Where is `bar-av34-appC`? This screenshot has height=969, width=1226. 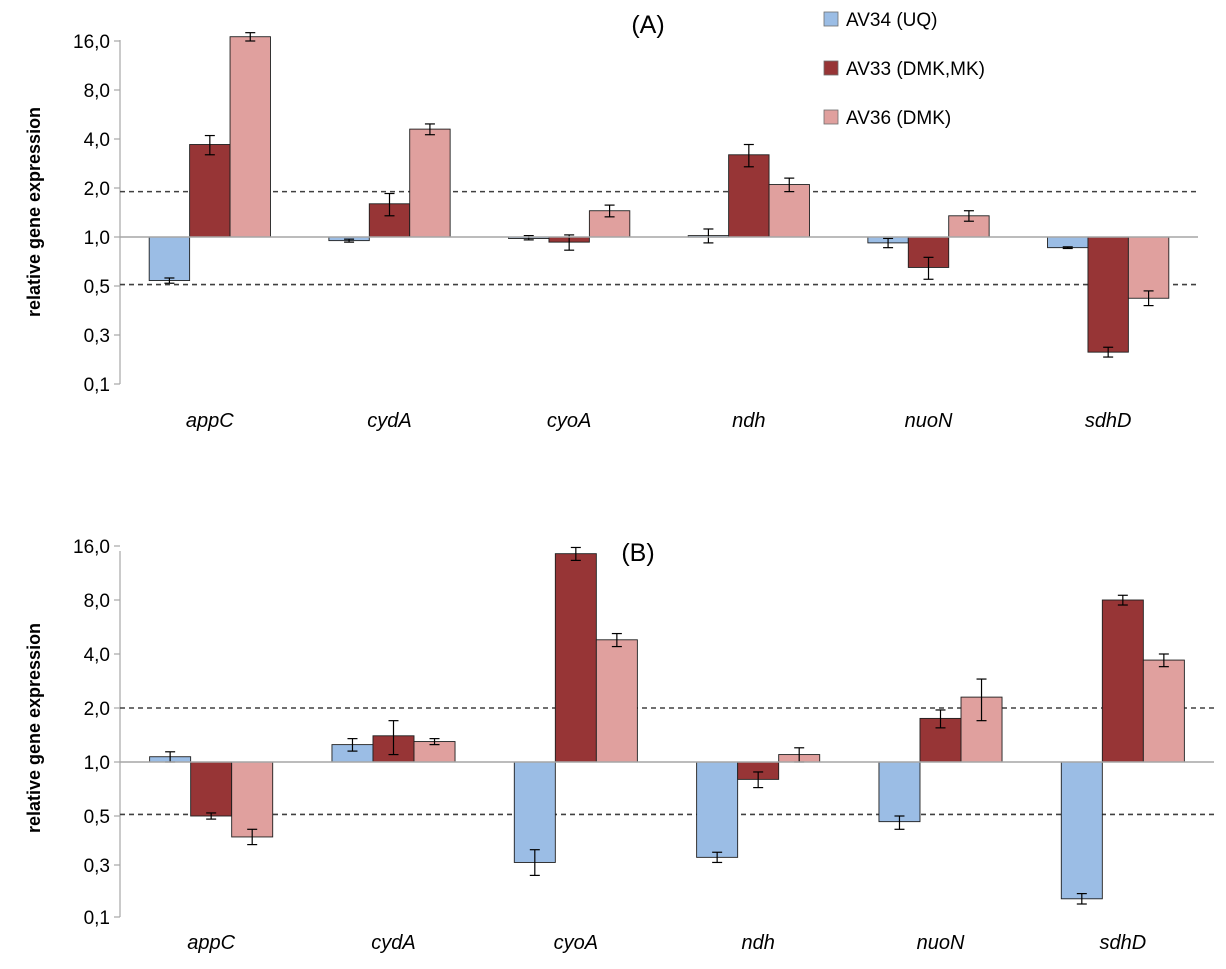 bar-av34-appC is located at coordinates (169, 259).